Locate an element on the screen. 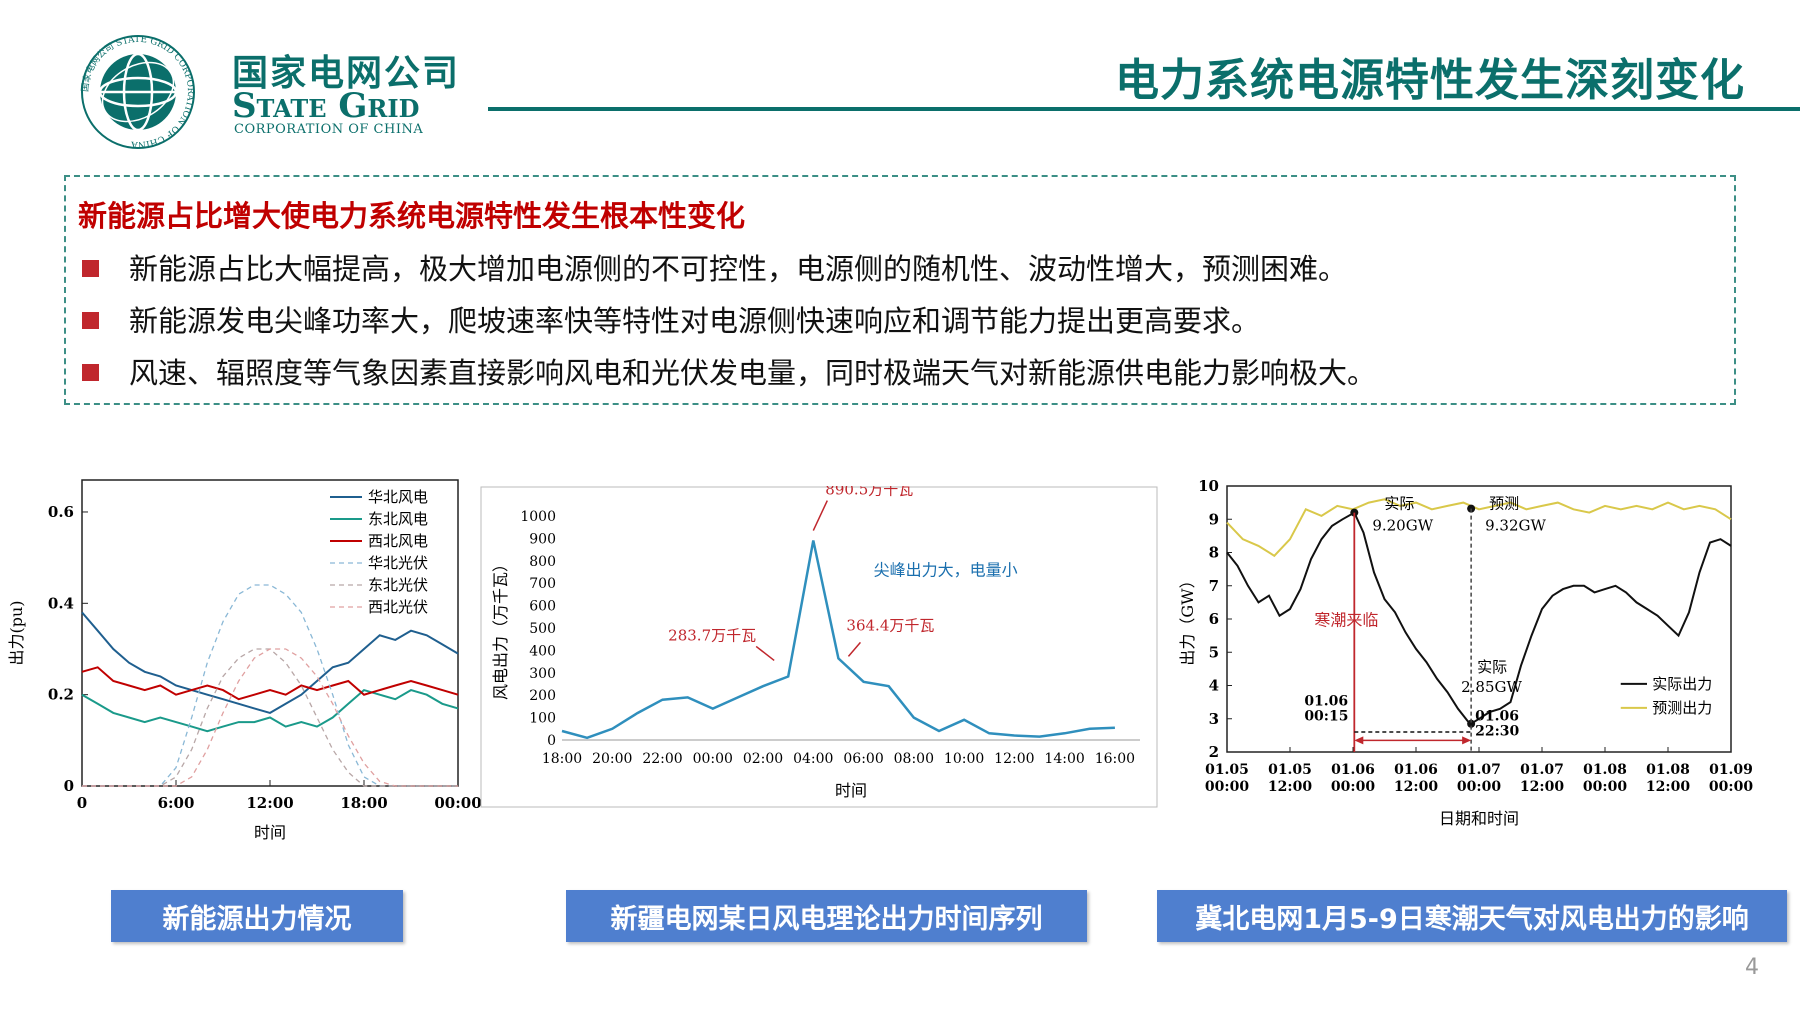  title-divider is located at coordinates (1144, 109).